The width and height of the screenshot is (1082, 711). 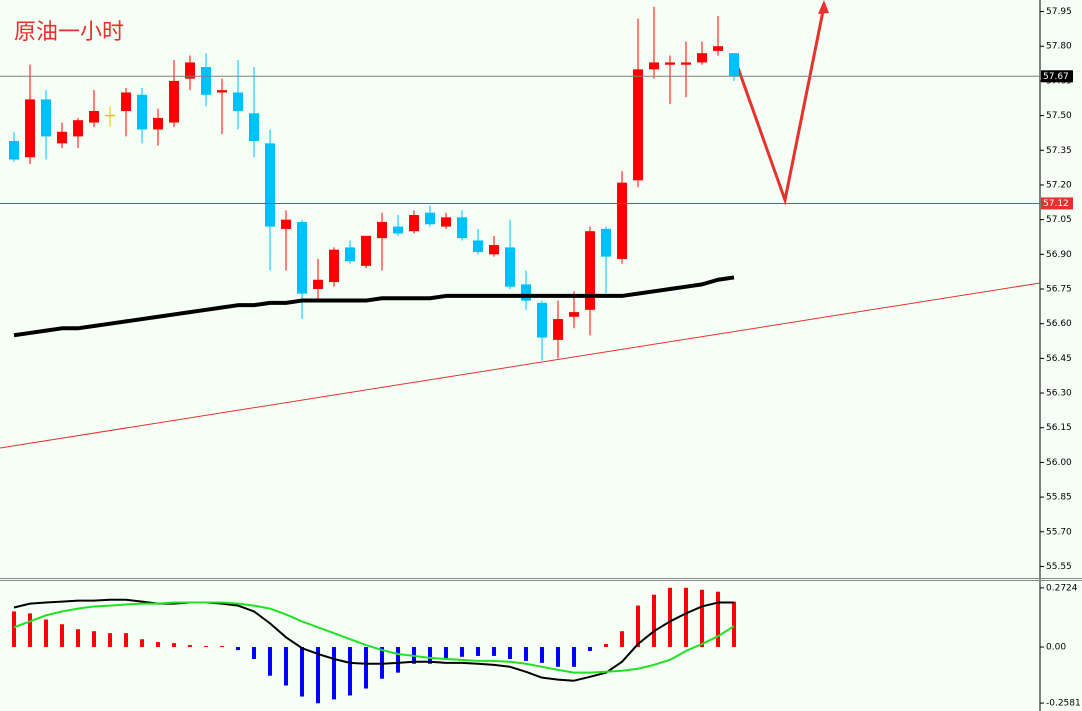 I want to click on y-tick-label: 55.70, so click(x=1059, y=532).